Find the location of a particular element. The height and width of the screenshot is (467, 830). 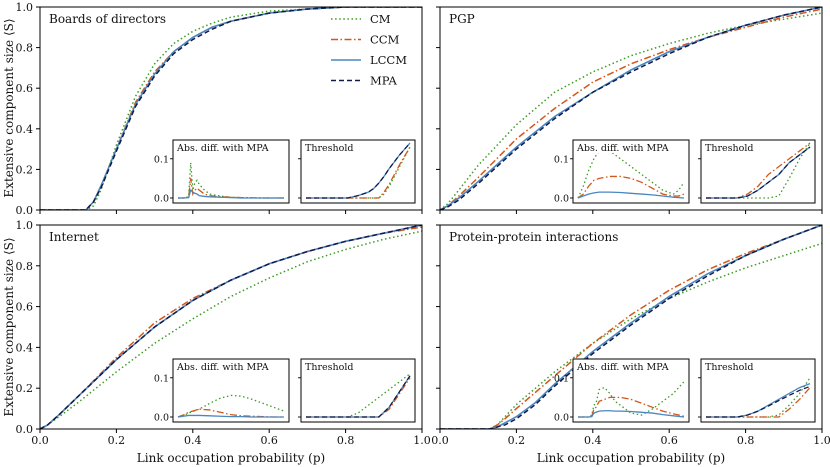

panel-title: Boards of directors is located at coordinates (107, 19).